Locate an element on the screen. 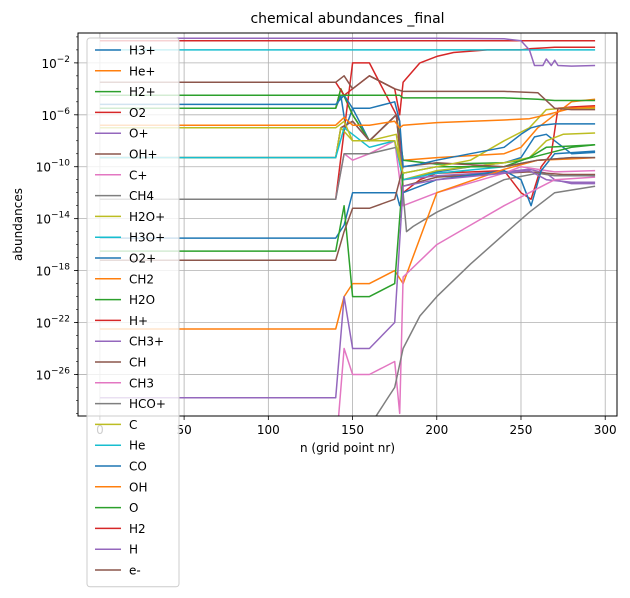 The image size is (630, 598). legend-label: H3+ is located at coordinates (142, 51).